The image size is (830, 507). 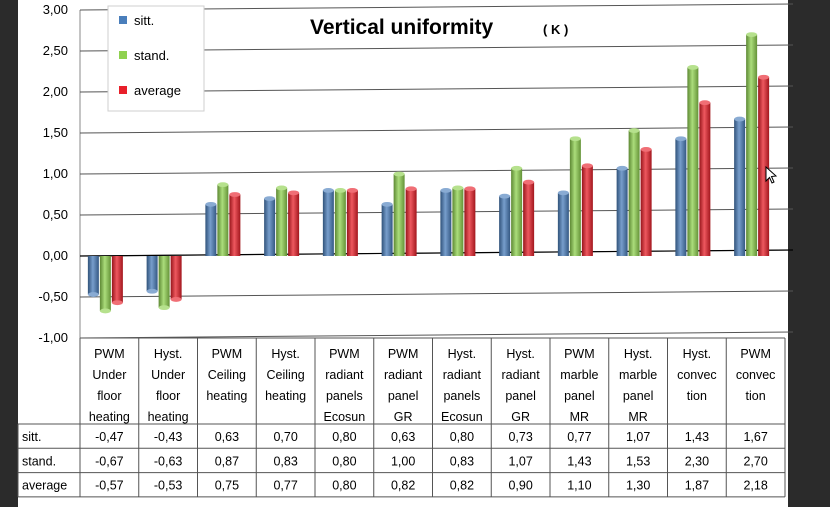 What do you see at coordinates (579, 417) in the screenshot?
I see `category-label: MR` at bounding box center [579, 417].